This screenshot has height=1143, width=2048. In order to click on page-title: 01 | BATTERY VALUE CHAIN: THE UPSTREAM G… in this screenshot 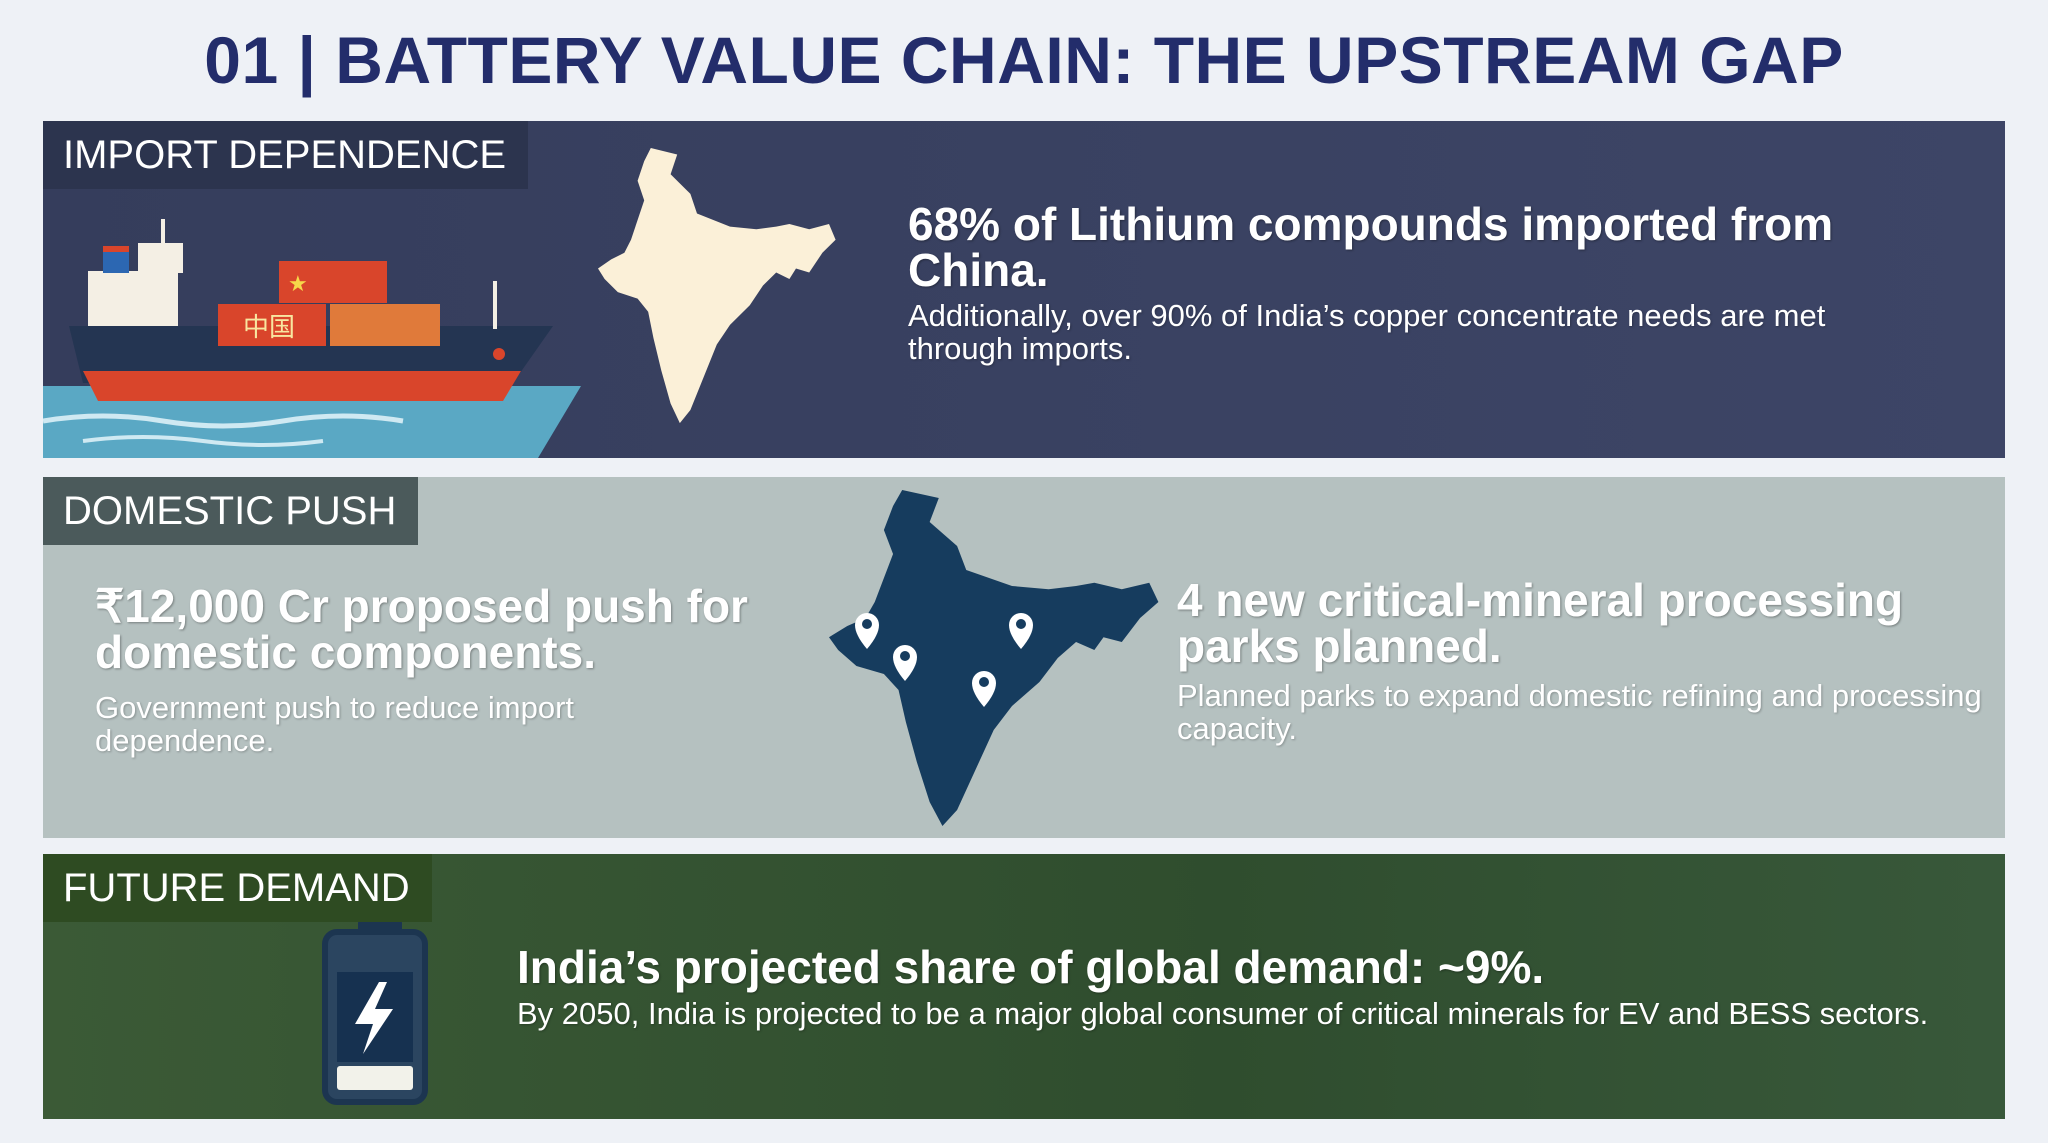, I will do `click(1024, 60)`.